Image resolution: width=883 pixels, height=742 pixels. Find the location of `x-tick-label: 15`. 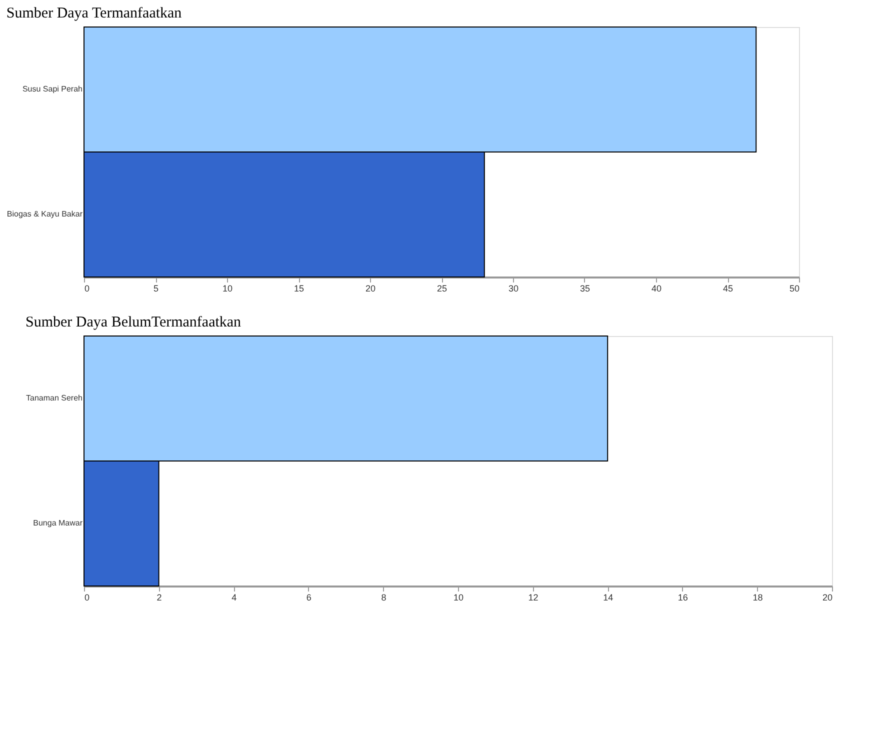

x-tick-label: 15 is located at coordinates (299, 289).